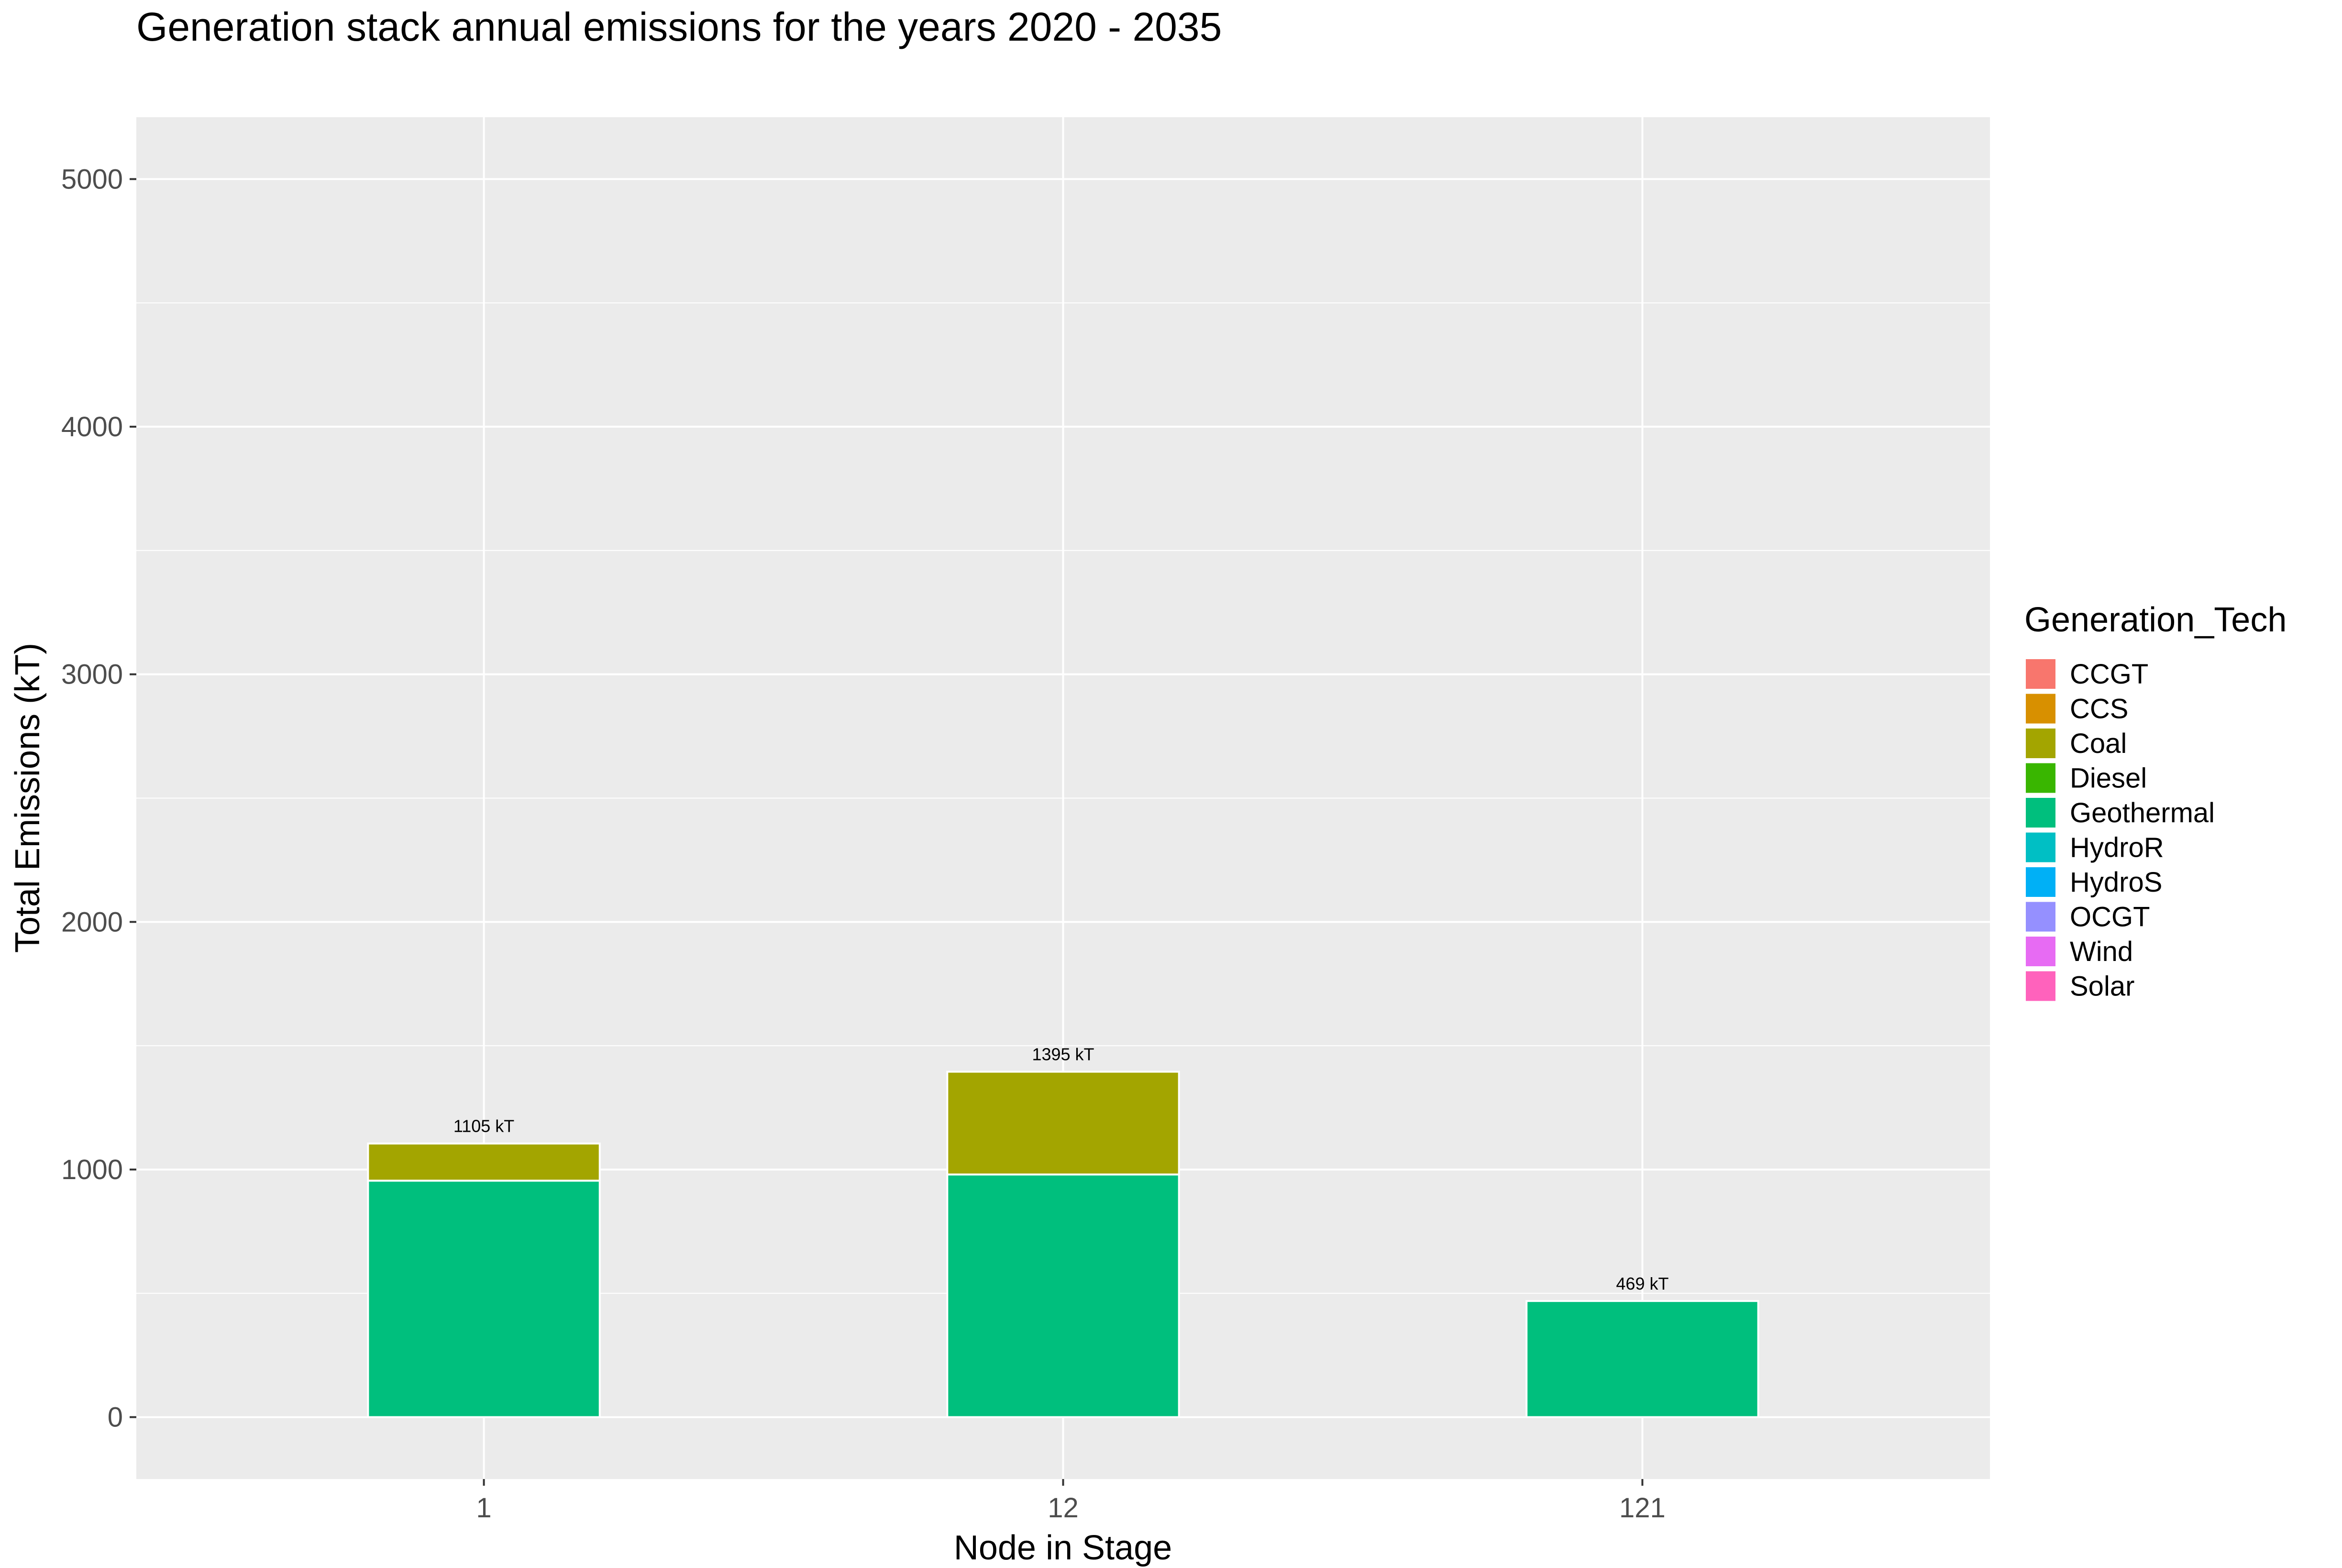 The width and height of the screenshot is (2342, 1568). I want to click on legend-title: Generation_Tech, so click(2155, 620).